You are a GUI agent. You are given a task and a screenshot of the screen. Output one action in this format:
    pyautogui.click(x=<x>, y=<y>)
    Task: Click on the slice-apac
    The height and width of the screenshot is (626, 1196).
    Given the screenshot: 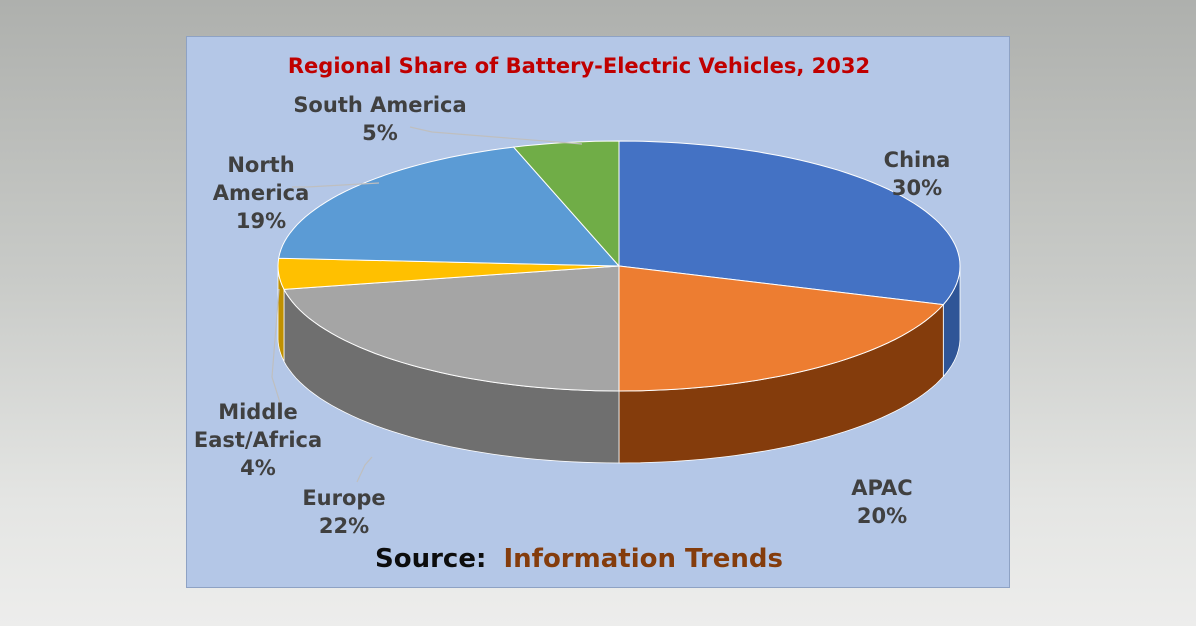 What is the action you would take?
    pyautogui.click(x=781, y=328)
    